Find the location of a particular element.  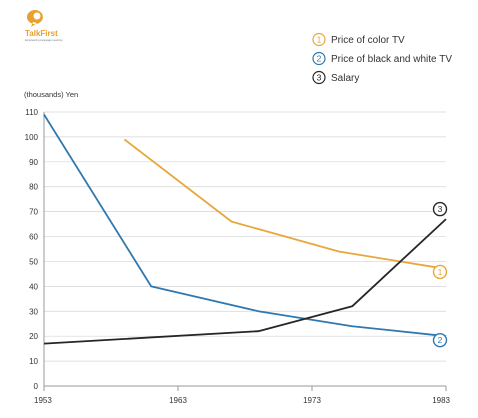

series-marker-label: 1 is located at coordinates (440, 272).